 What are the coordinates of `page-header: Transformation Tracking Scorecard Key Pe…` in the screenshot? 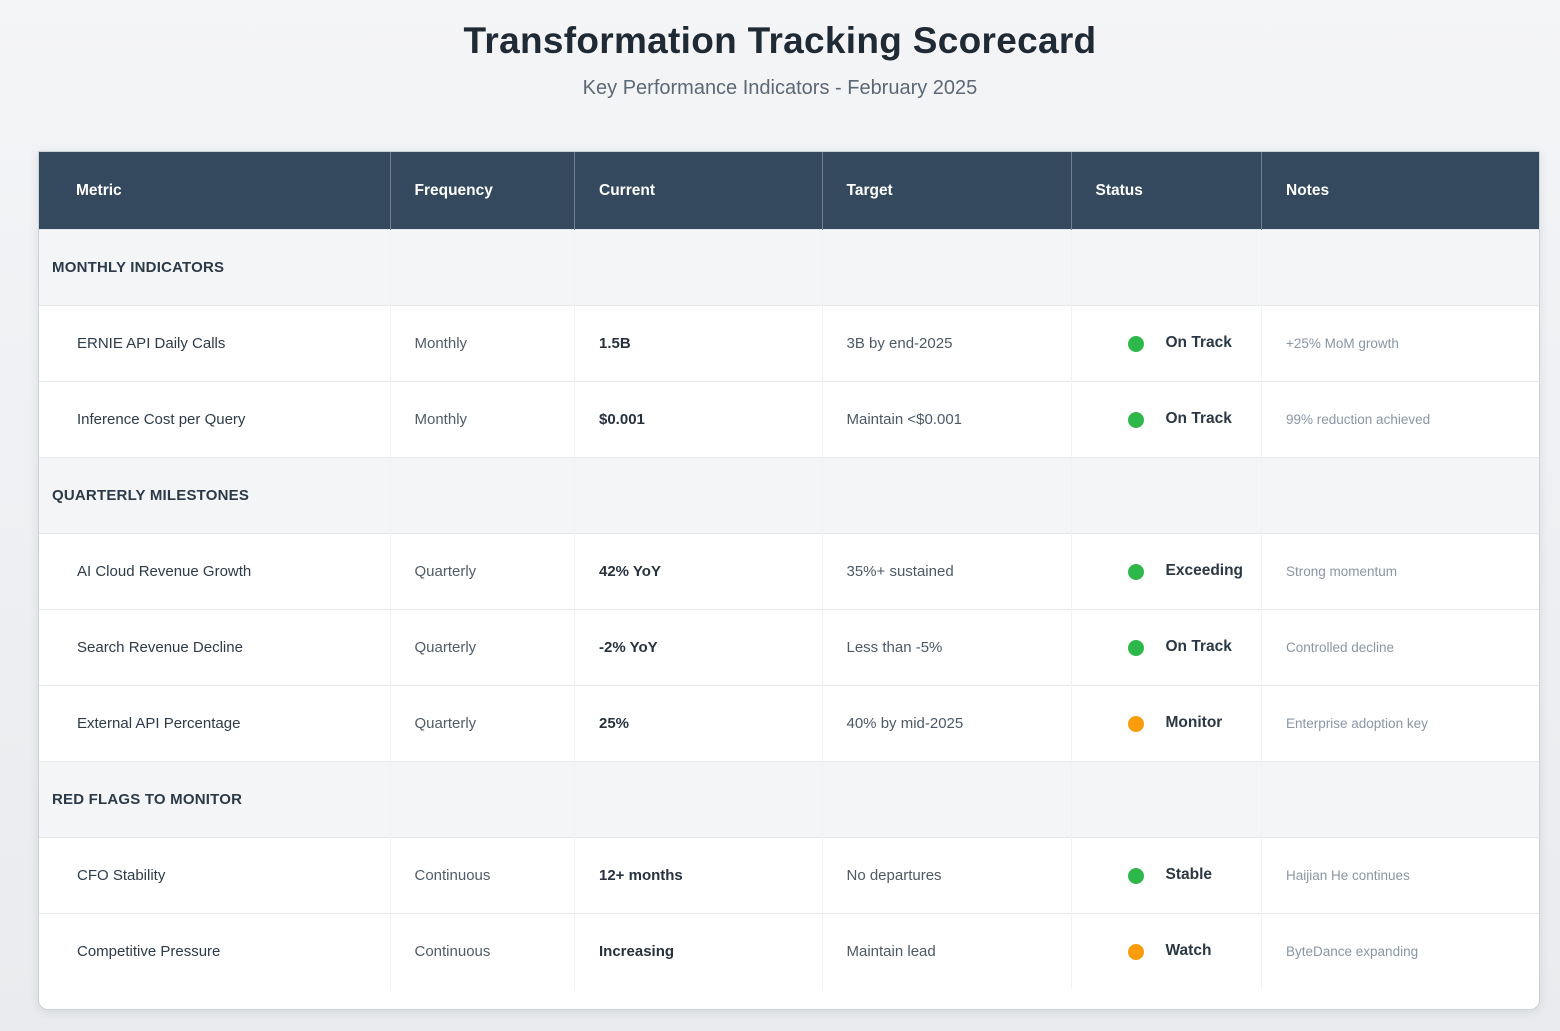 It's located at (780, 50).